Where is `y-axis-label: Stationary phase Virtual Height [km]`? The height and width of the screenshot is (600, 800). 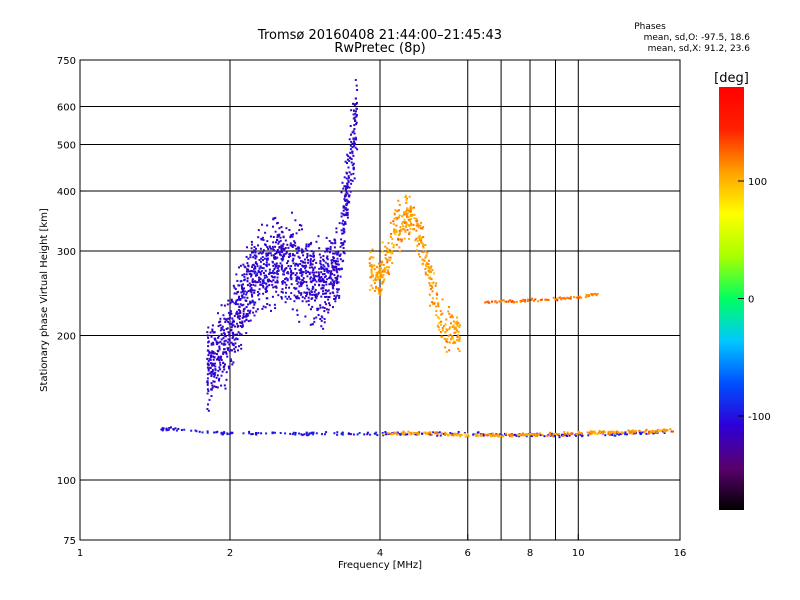
y-axis-label: Stationary phase Virtual Height [km] is located at coordinates (44, 300).